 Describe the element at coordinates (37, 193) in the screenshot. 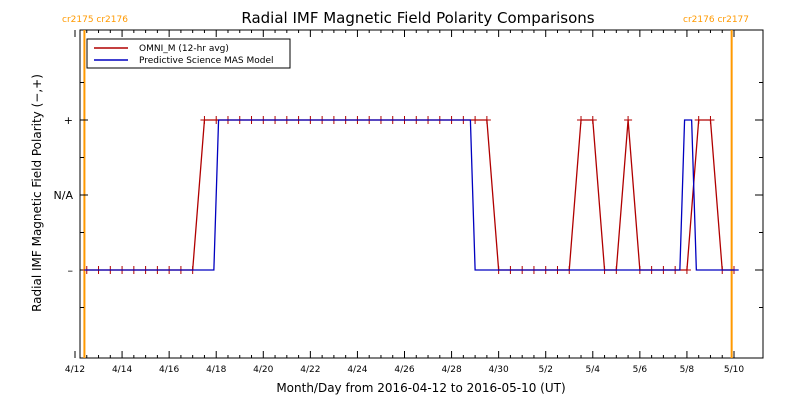

I see `y-axis-label: Radial IMF Magnetic Field Polarity (−,+)` at that location.